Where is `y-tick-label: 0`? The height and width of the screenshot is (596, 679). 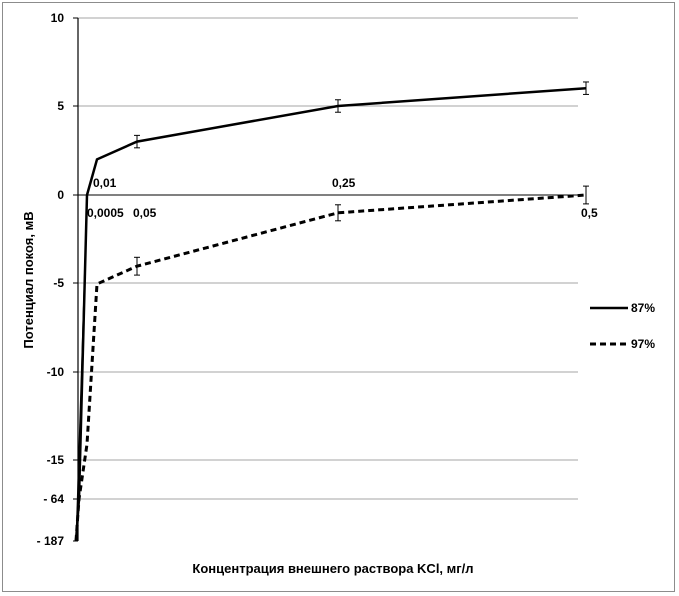 y-tick-label: 0 is located at coordinates (60, 195).